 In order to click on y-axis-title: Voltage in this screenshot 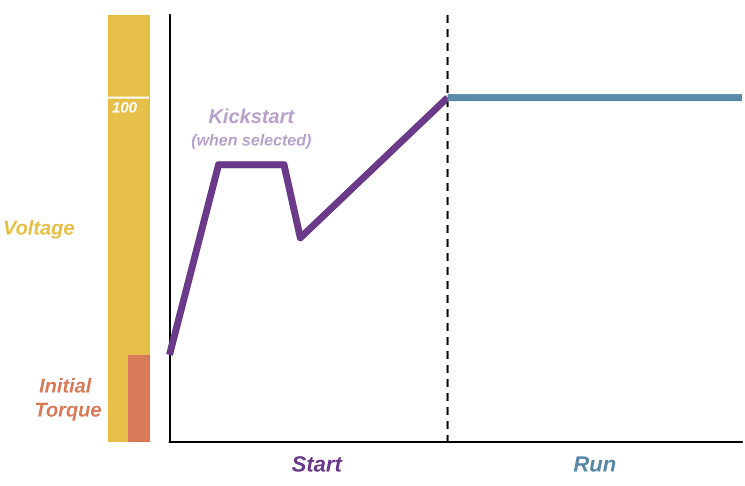, I will do `click(38, 229)`.